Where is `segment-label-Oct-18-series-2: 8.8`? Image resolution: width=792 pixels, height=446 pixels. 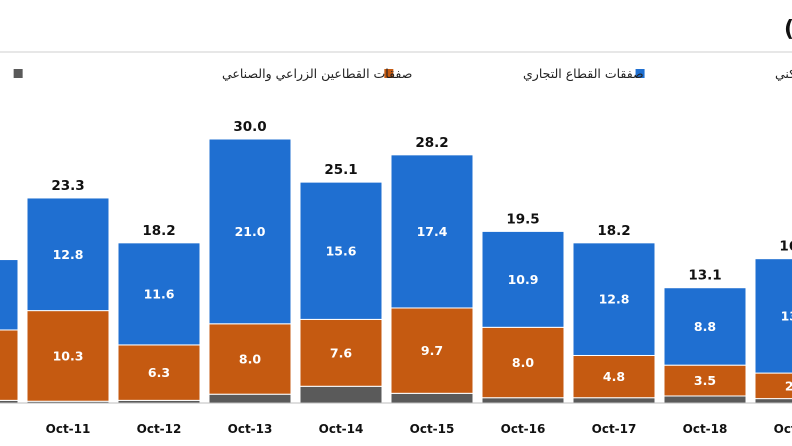
segment-label-Oct-18-series-2: 8.8 is located at coordinates (705, 326).